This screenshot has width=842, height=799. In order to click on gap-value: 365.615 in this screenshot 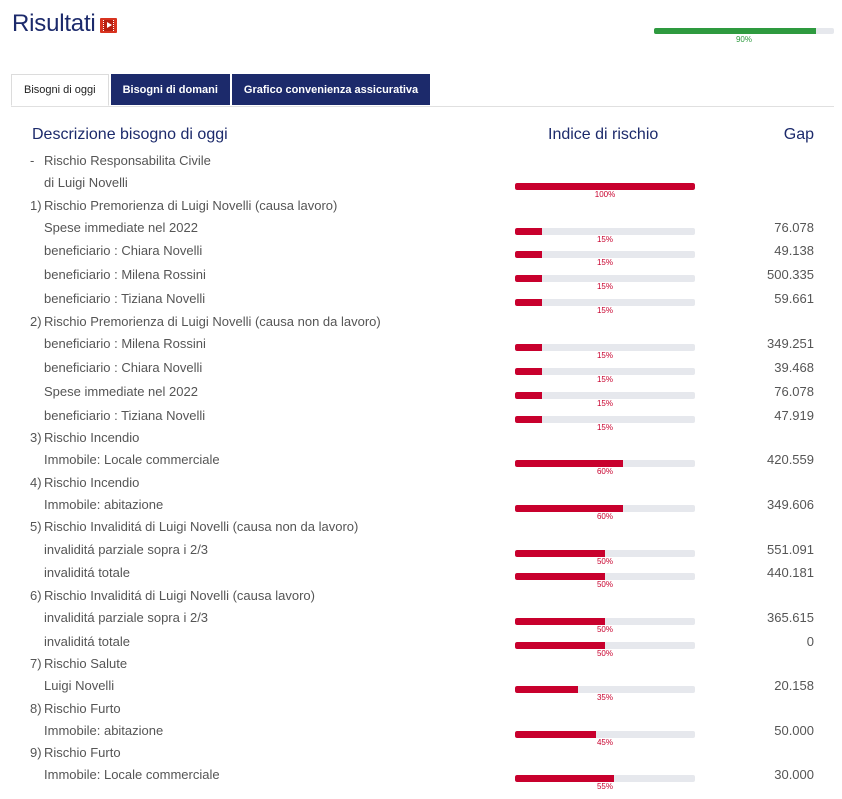, I will do `click(790, 617)`.